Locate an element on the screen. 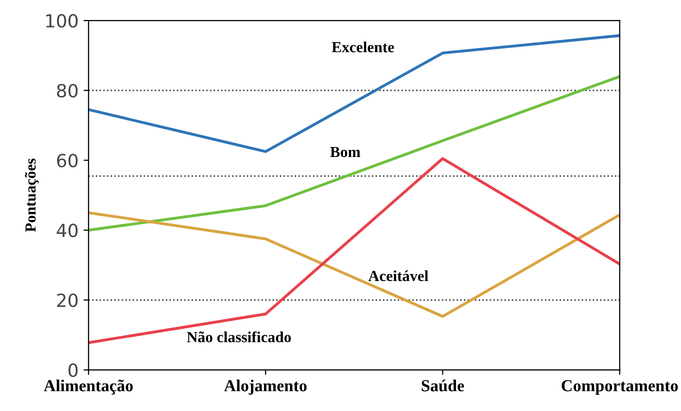 This screenshot has width=681, height=411. x-tick-label: Alojamento is located at coordinates (265, 387).